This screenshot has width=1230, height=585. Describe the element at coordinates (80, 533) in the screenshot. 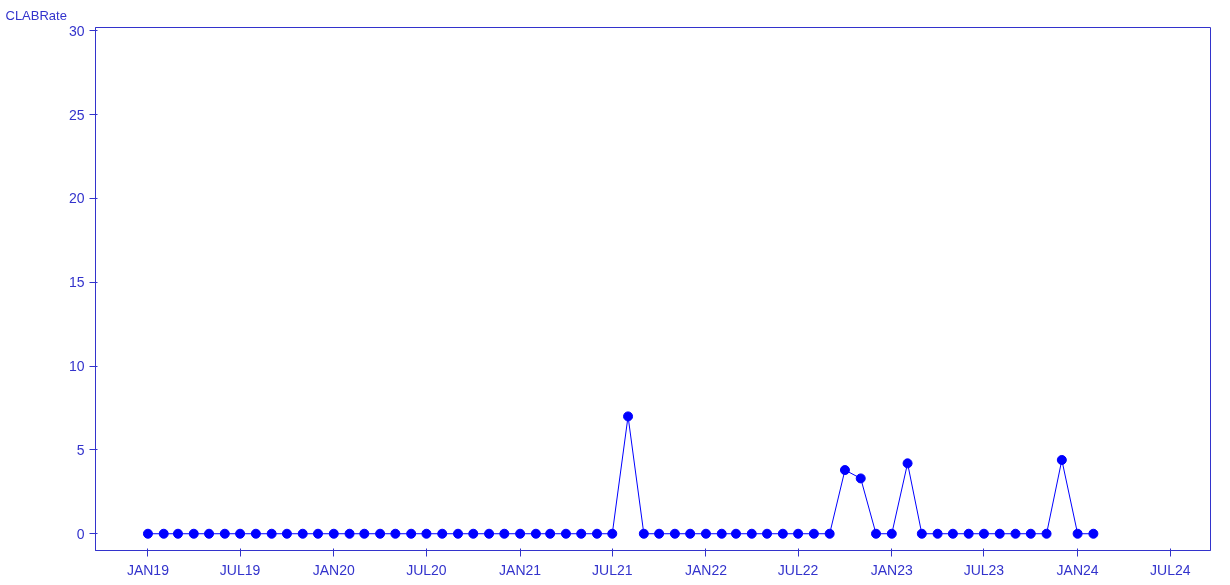

I see `y-tick-label: 0` at that location.